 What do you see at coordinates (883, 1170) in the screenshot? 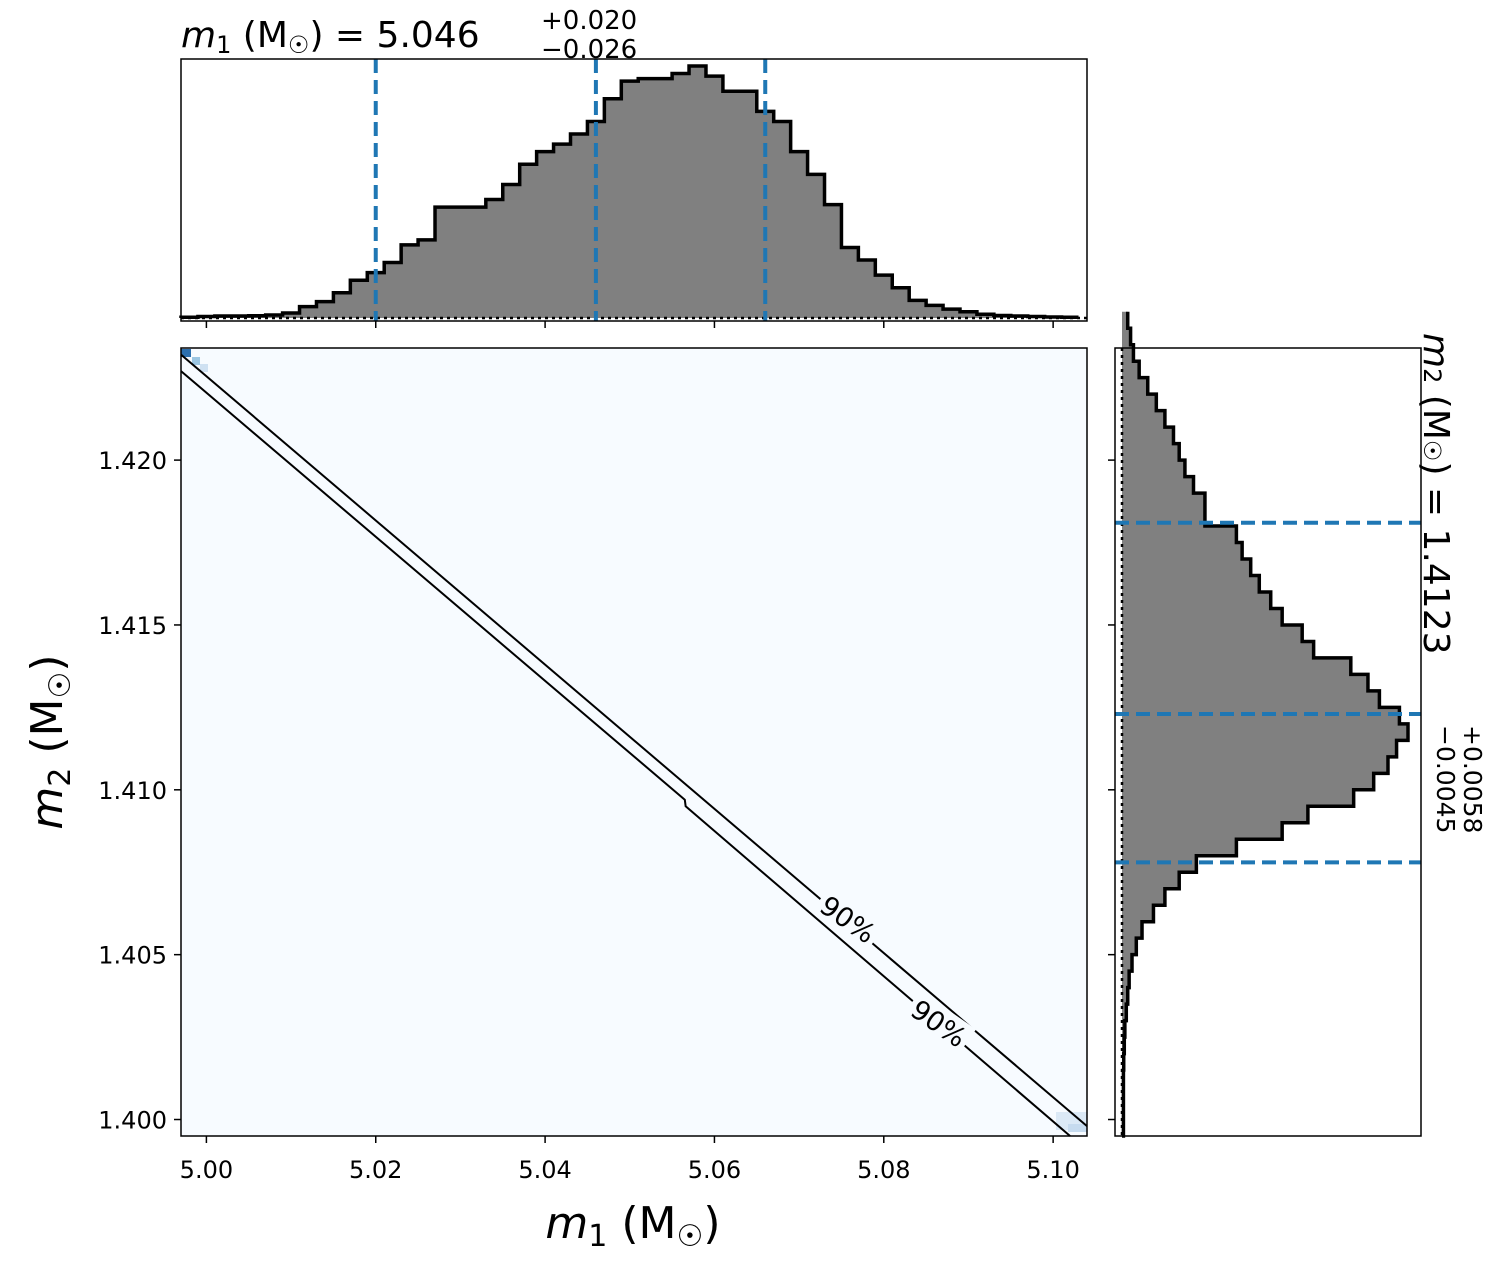
I see `x-tick-label-4: 5.08` at bounding box center [883, 1170].